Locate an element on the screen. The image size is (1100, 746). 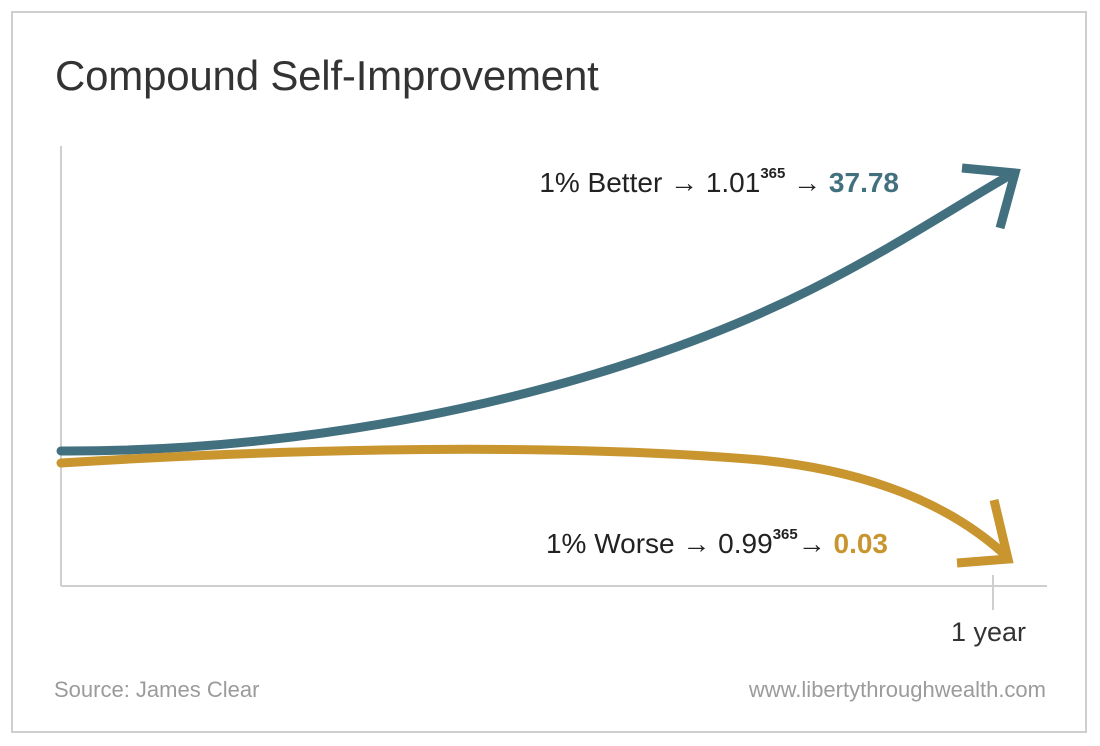
better-label-arrow: → is located at coordinates (807, 182).